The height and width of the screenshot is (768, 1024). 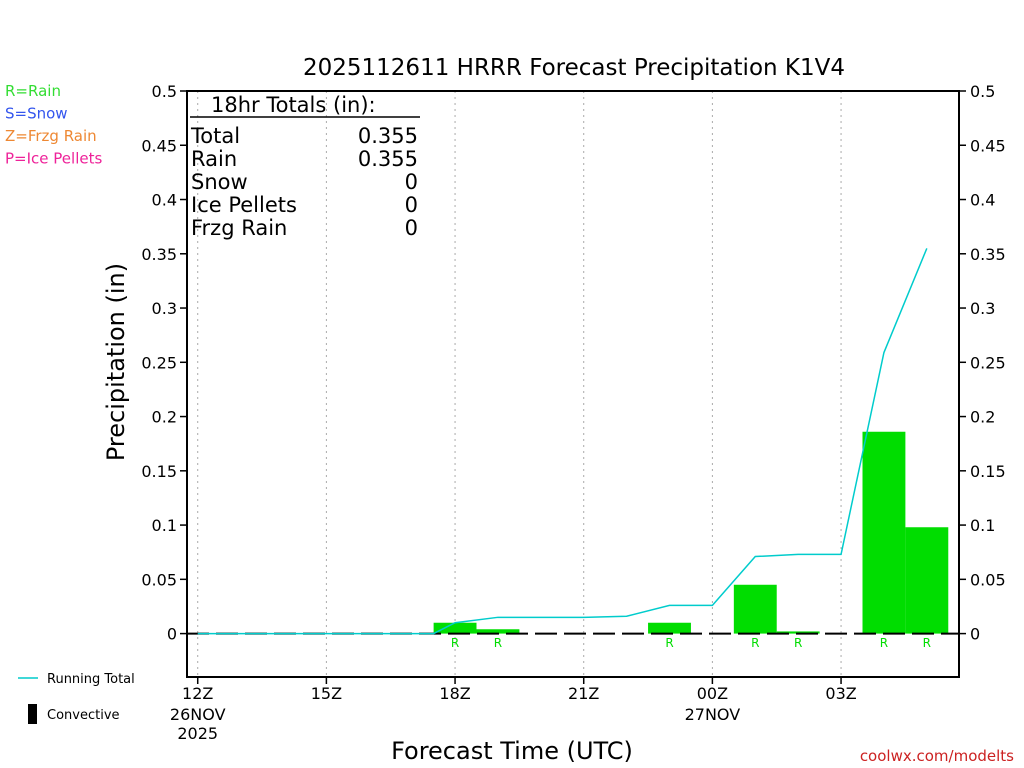 I want to click on credit-text: coolwx.com/modelts, so click(x=937, y=756).